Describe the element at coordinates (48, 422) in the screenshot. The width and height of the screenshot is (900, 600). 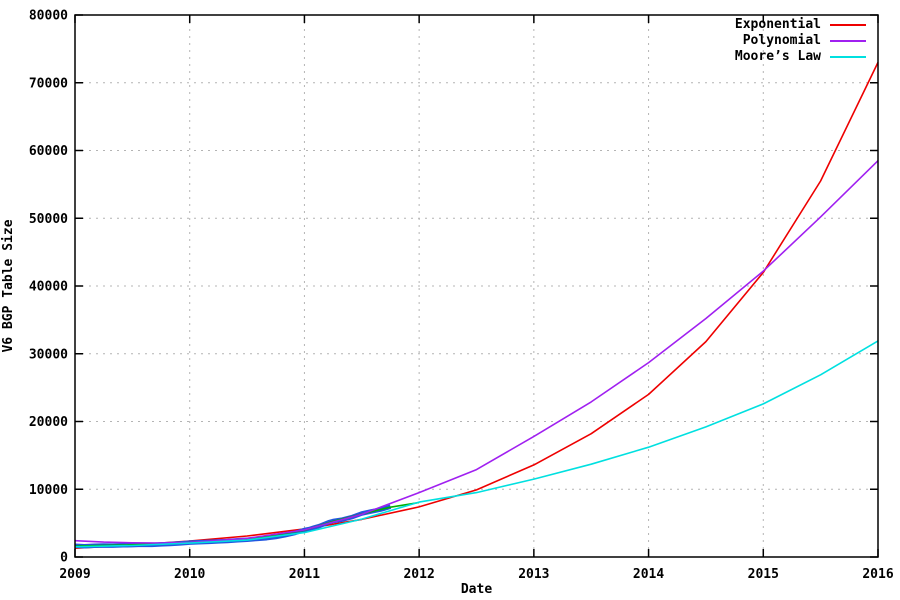
I see `y-tick-label: 20000` at that location.